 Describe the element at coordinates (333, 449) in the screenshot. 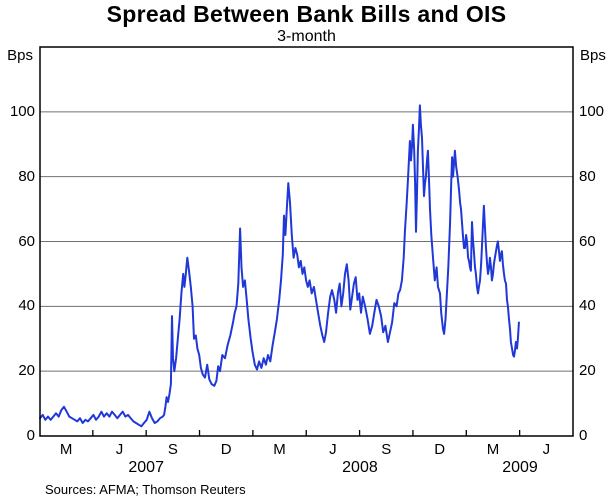

I see `x-tick-label-5-J: J` at that location.